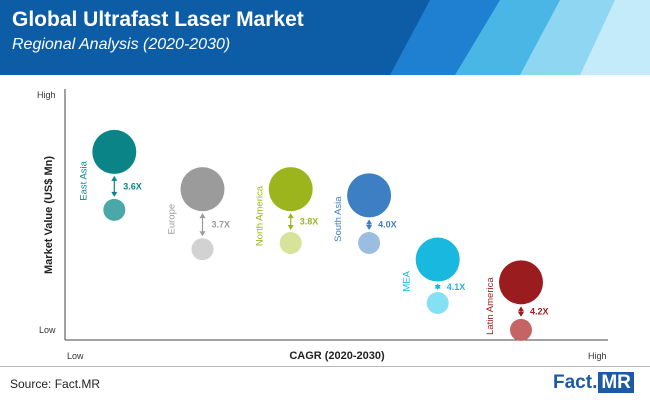 The width and height of the screenshot is (650, 403). I want to click on y-tick-high: High, so click(46, 95).